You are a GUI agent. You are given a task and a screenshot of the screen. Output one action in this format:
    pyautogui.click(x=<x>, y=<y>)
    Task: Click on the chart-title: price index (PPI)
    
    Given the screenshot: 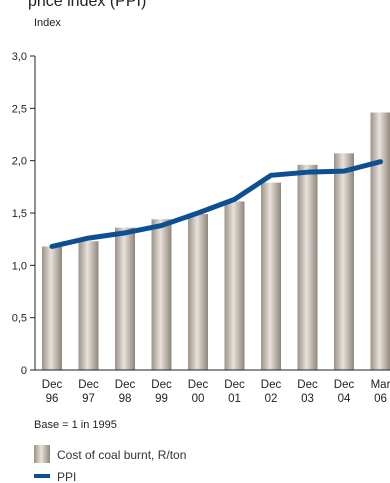 What is the action you would take?
    pyautogui.click(x=87, y=5)
    